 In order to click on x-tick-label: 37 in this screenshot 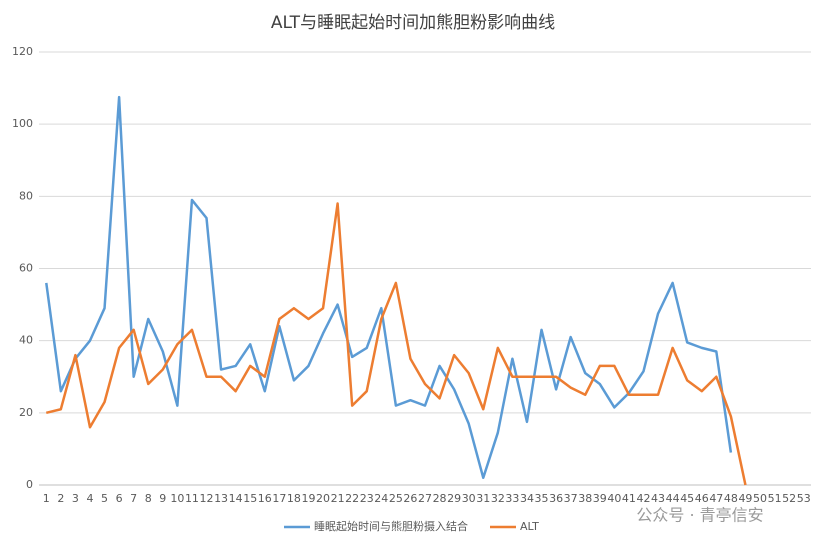, I will do `click(571, 498)`.